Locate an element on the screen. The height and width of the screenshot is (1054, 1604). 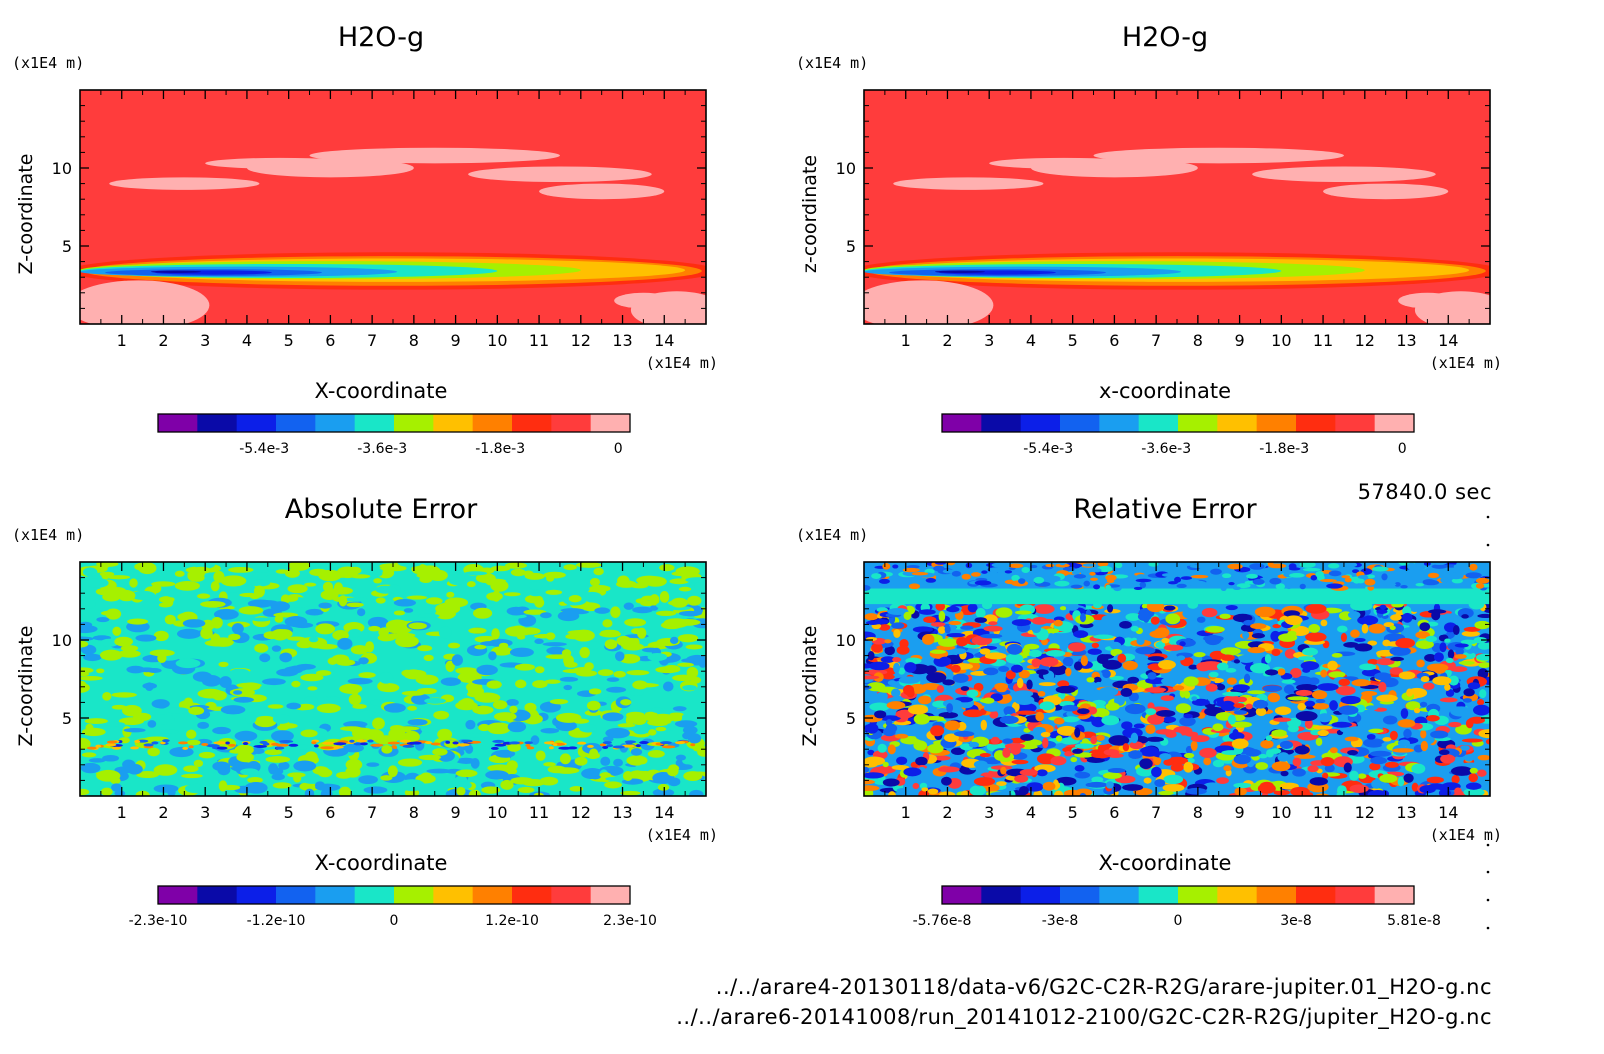
x-tick-label: 1 is located at coordinates (906, 340).